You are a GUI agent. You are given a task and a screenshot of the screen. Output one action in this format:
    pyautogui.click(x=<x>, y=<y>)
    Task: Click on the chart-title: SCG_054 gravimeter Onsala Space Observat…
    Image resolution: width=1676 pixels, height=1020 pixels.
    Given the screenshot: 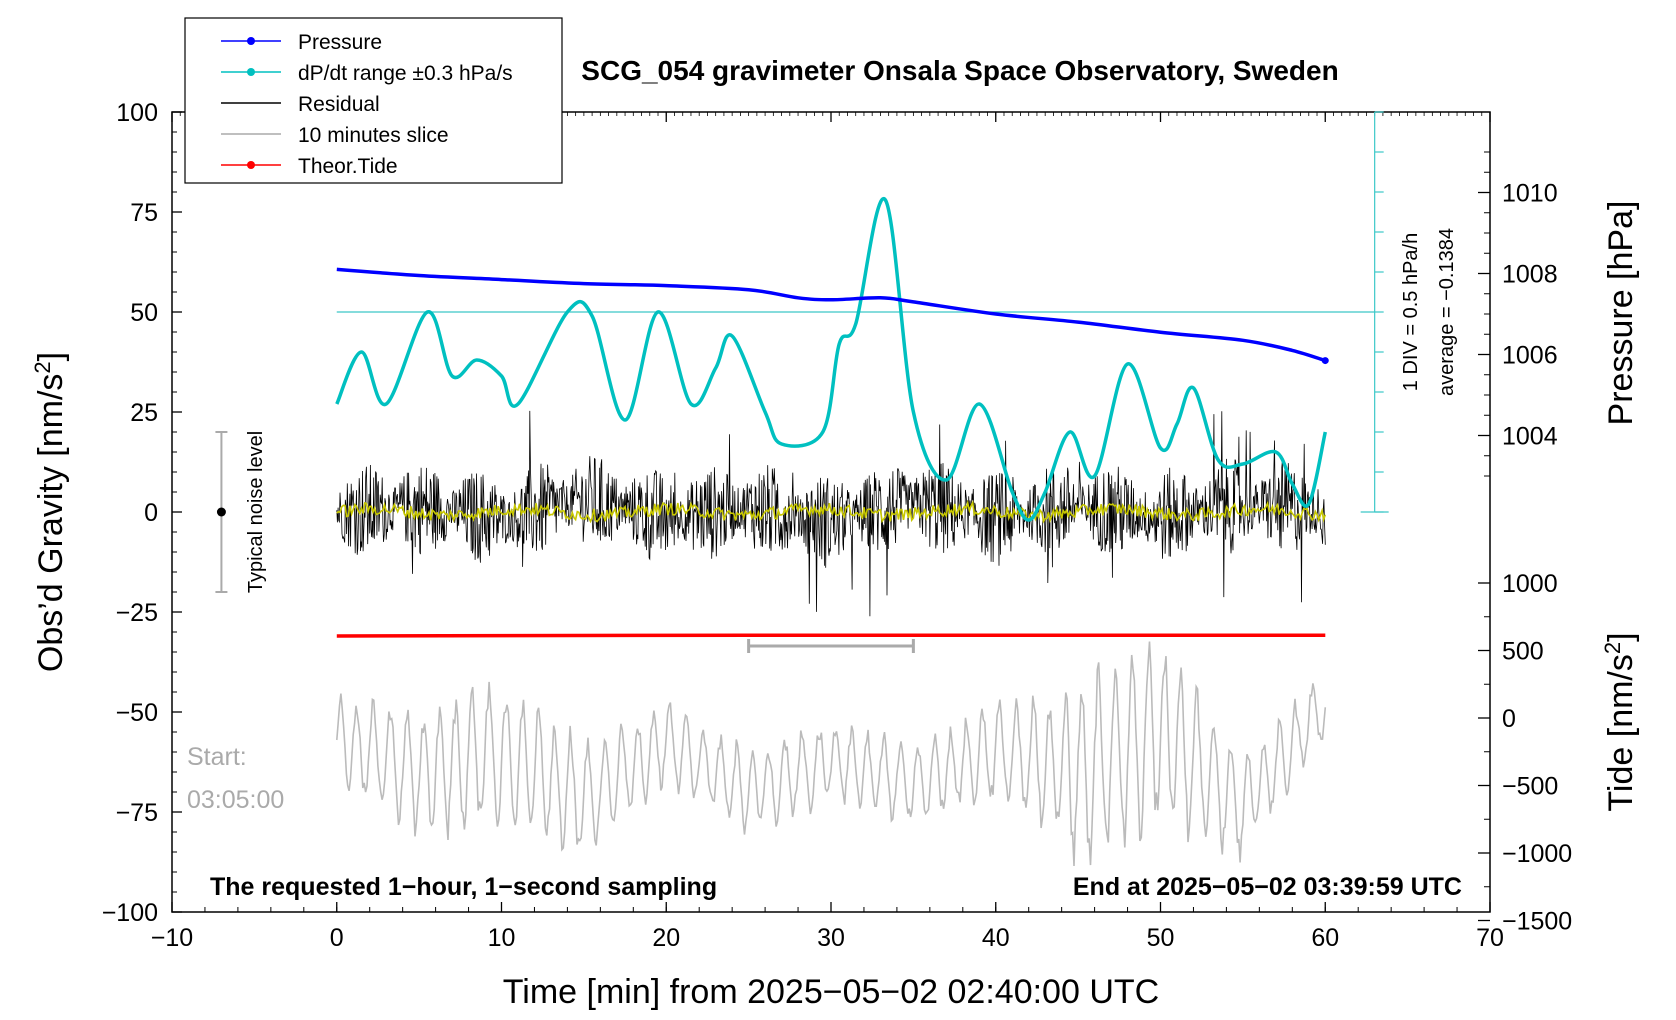 What is the action you would take?
    pyautogui.click(x=959, y=70)
    